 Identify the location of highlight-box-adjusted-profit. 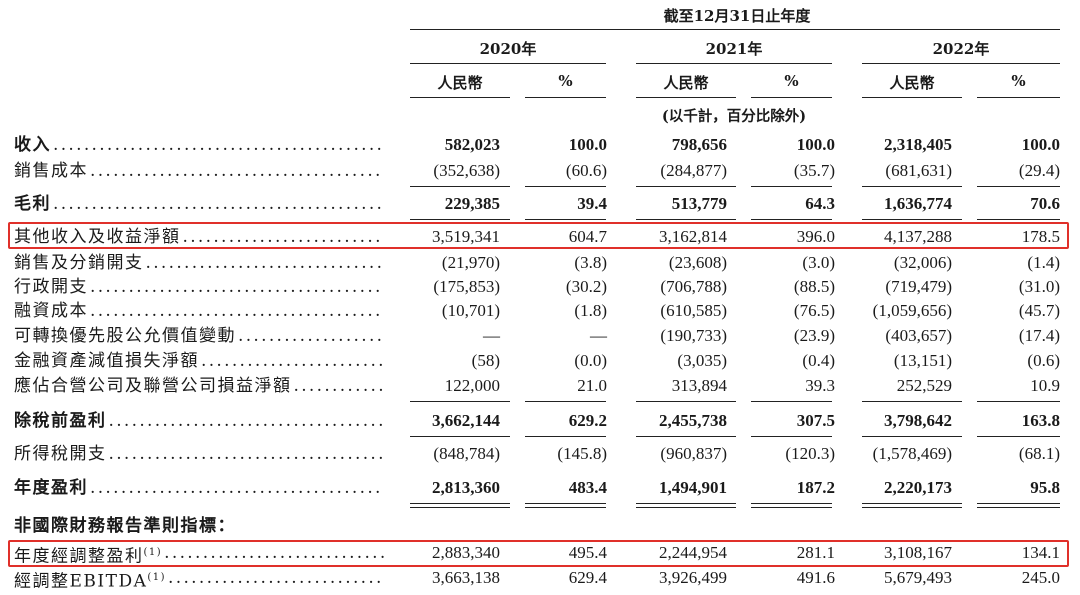
(538, 553).